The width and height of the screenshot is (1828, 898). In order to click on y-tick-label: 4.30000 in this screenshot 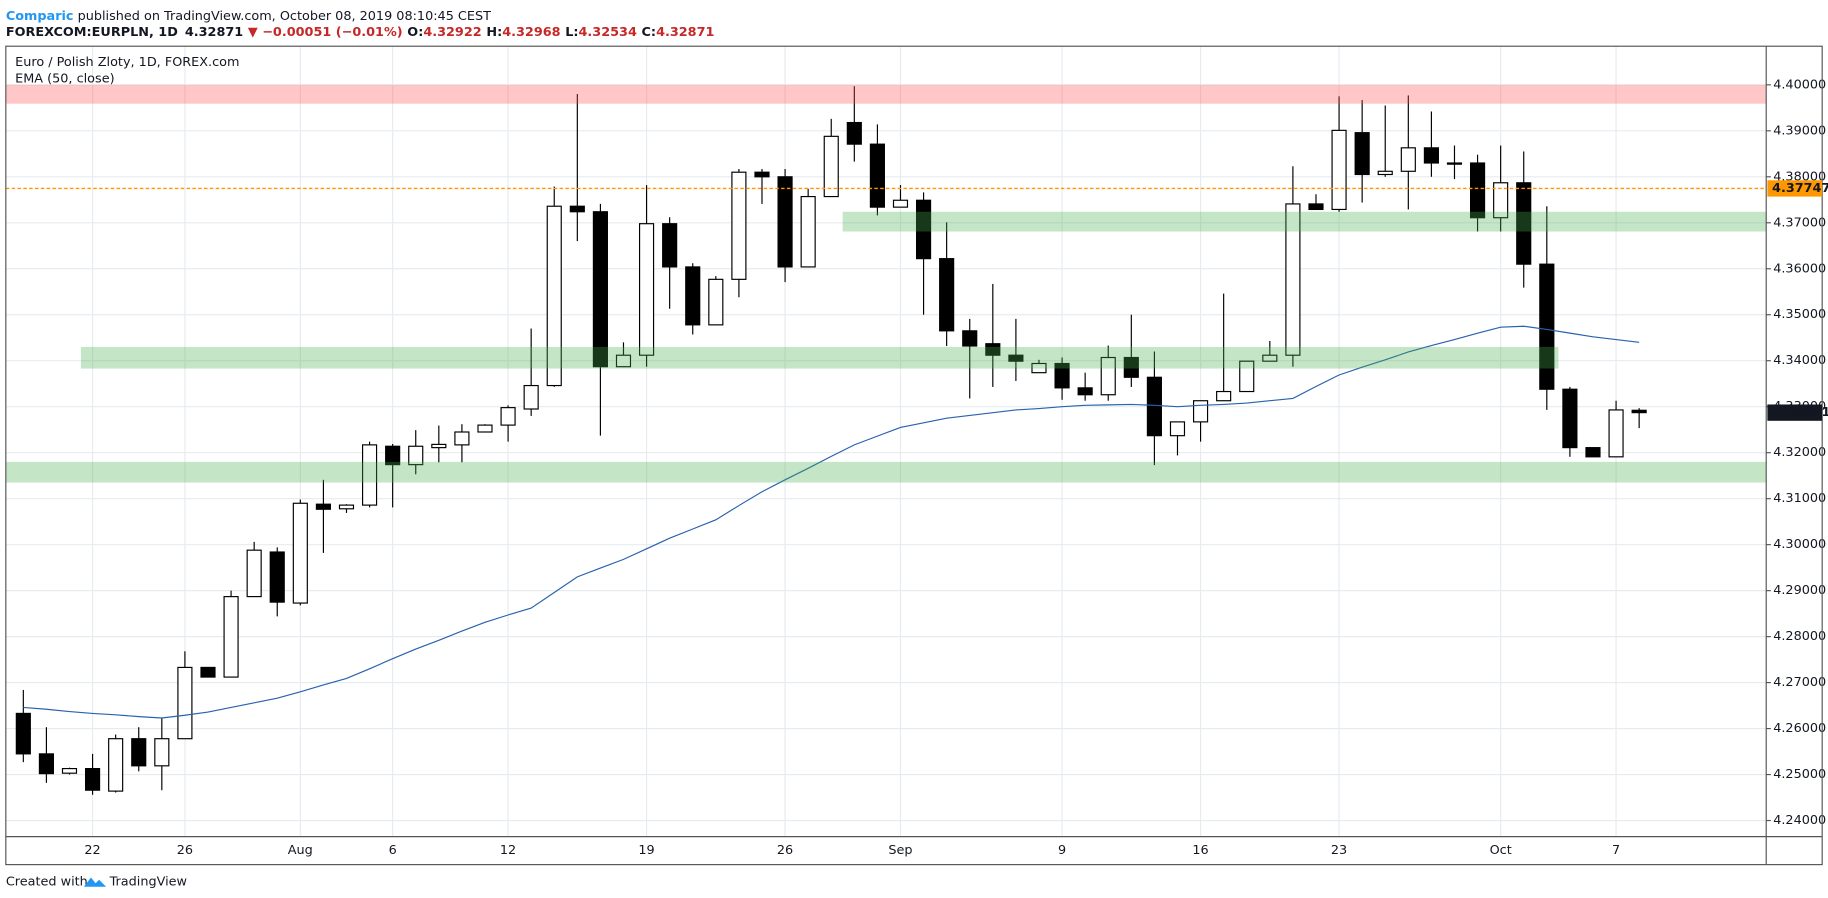, I will do `click(1799, 544)`.